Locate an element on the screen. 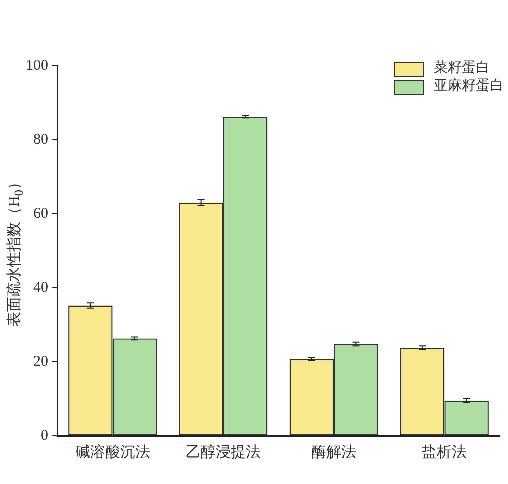 The image size is (508, 484). legend-label: 菜籽蛋白 is located at coordinates (462, 69).